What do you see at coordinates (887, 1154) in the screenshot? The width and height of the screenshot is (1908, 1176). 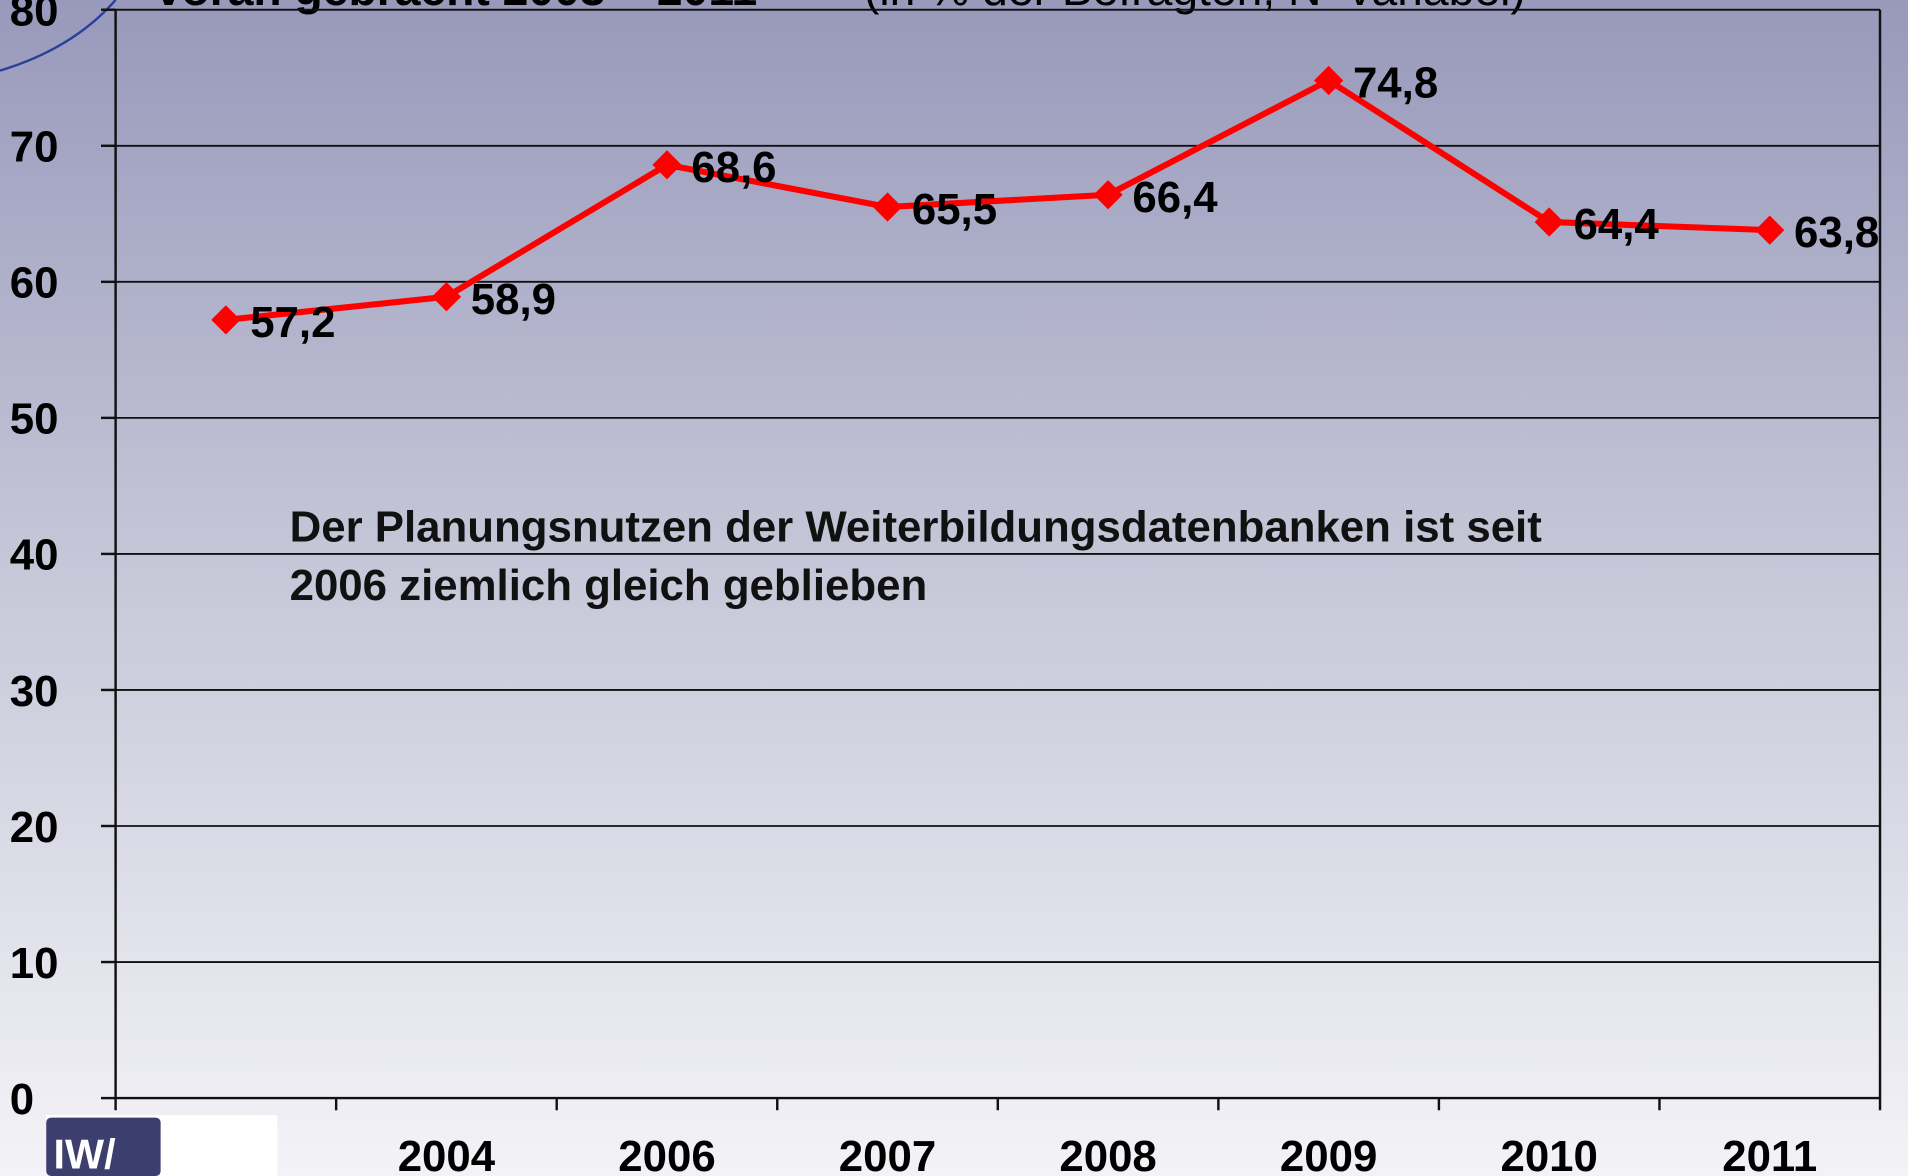 I see `x-tick-label: 2007` at bounding box center [887, 1154].